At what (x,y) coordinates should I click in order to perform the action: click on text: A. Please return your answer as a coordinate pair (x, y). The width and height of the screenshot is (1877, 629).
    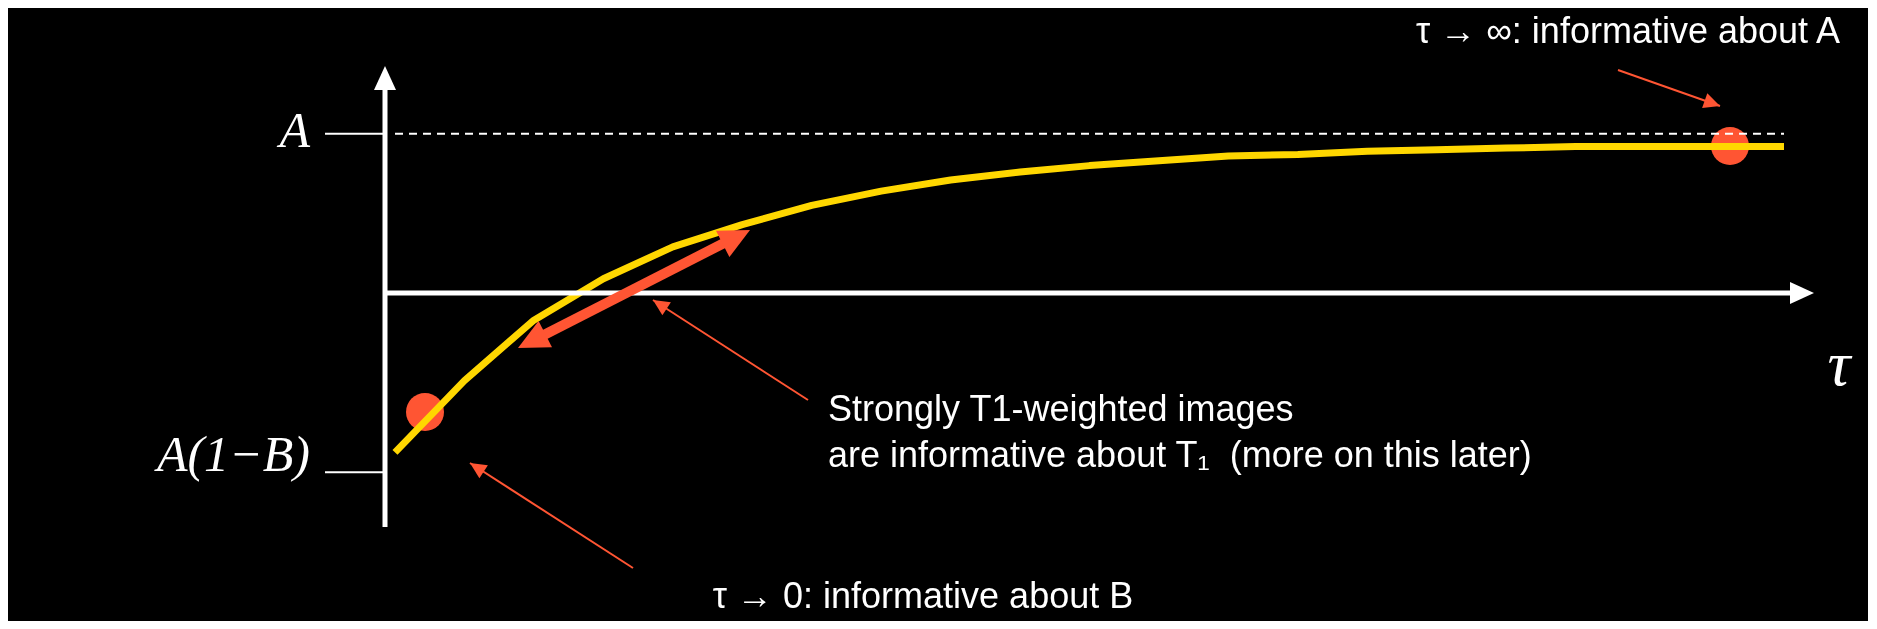
    Looking at the image, I should click on (293, 129).